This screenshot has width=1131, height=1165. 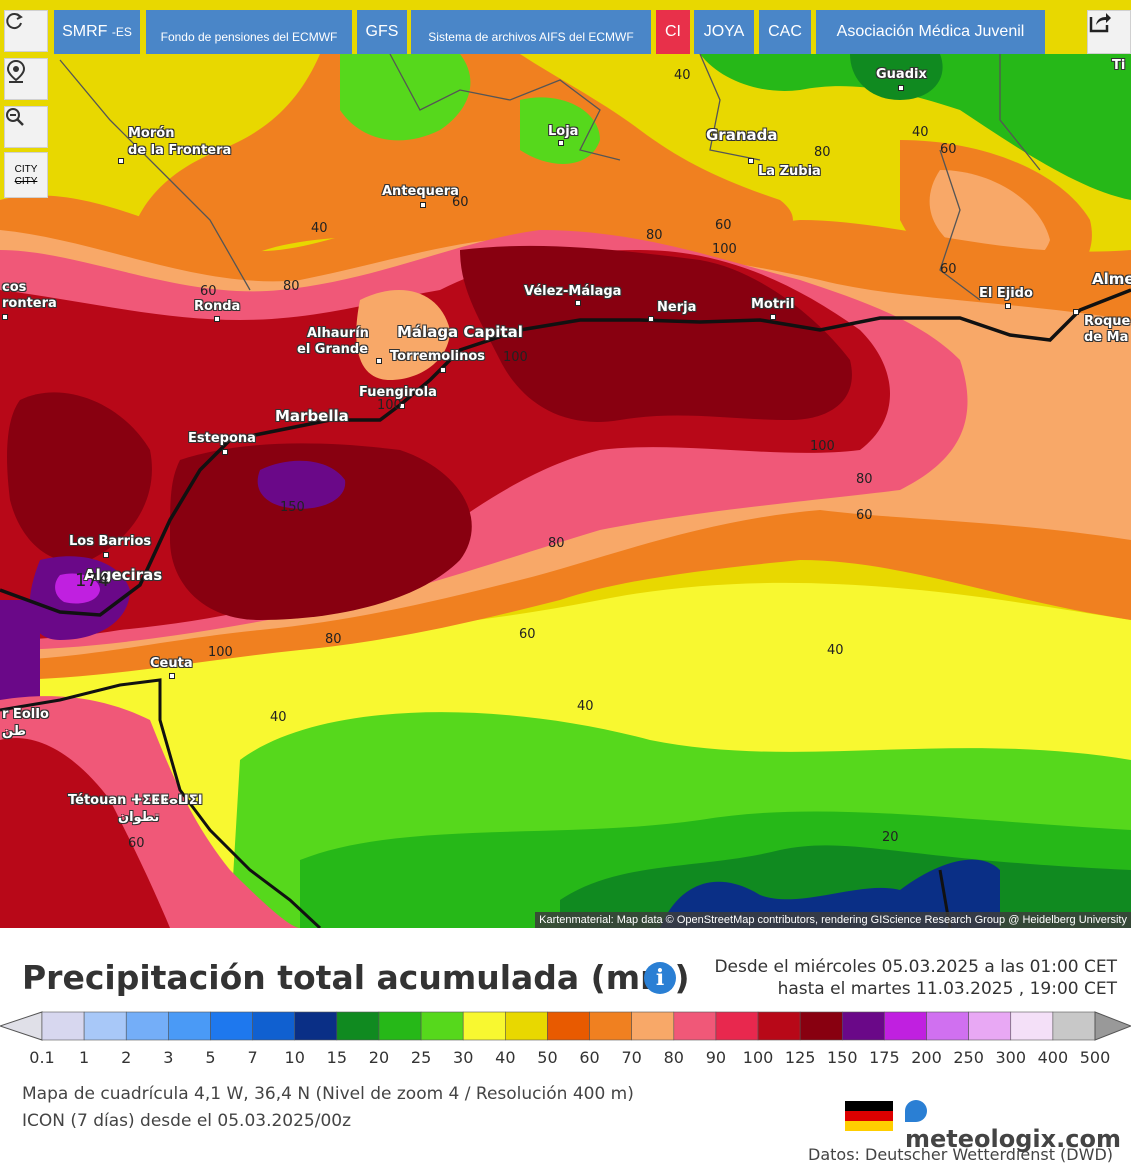 I want to click on scale-tick-label: 20, so click(x=379, y=1057).